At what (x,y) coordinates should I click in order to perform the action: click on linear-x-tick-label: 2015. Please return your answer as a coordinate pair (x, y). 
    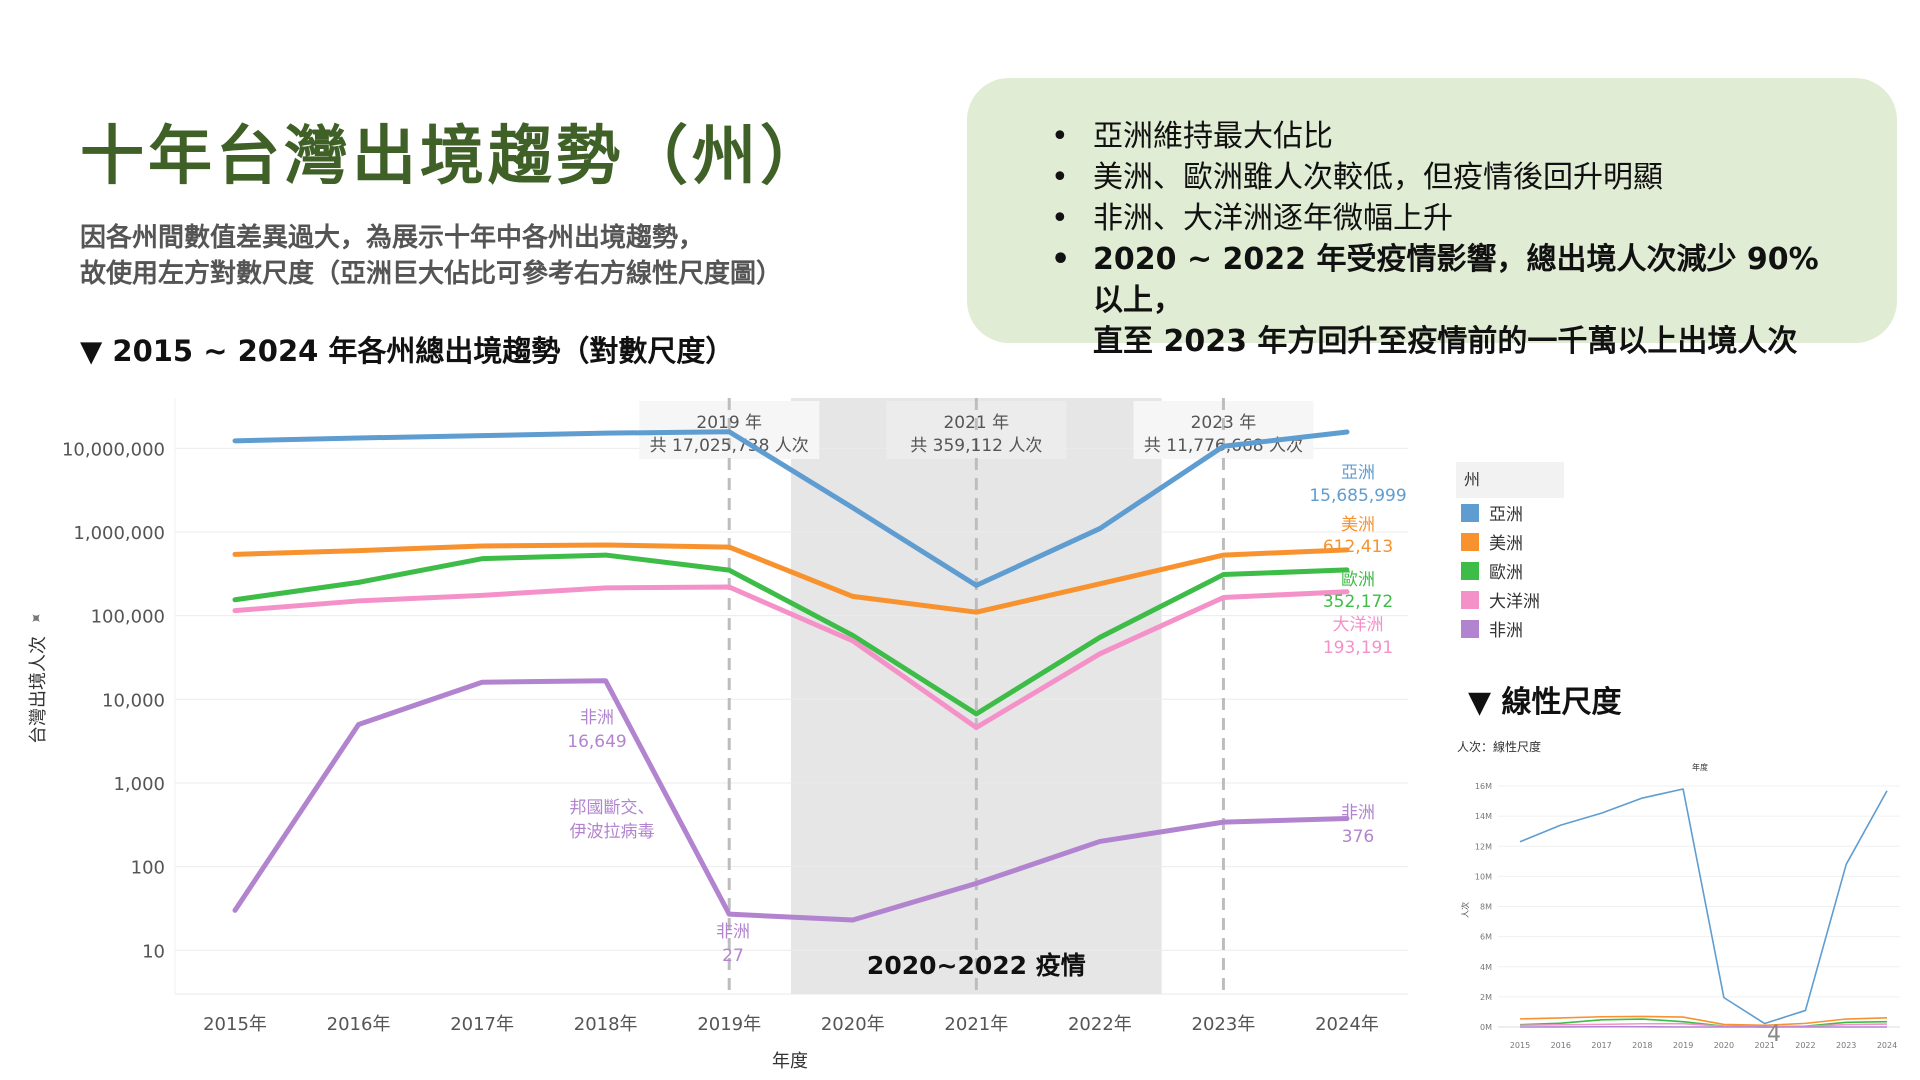
    Looking at the image, I should click on (1520, 1045).